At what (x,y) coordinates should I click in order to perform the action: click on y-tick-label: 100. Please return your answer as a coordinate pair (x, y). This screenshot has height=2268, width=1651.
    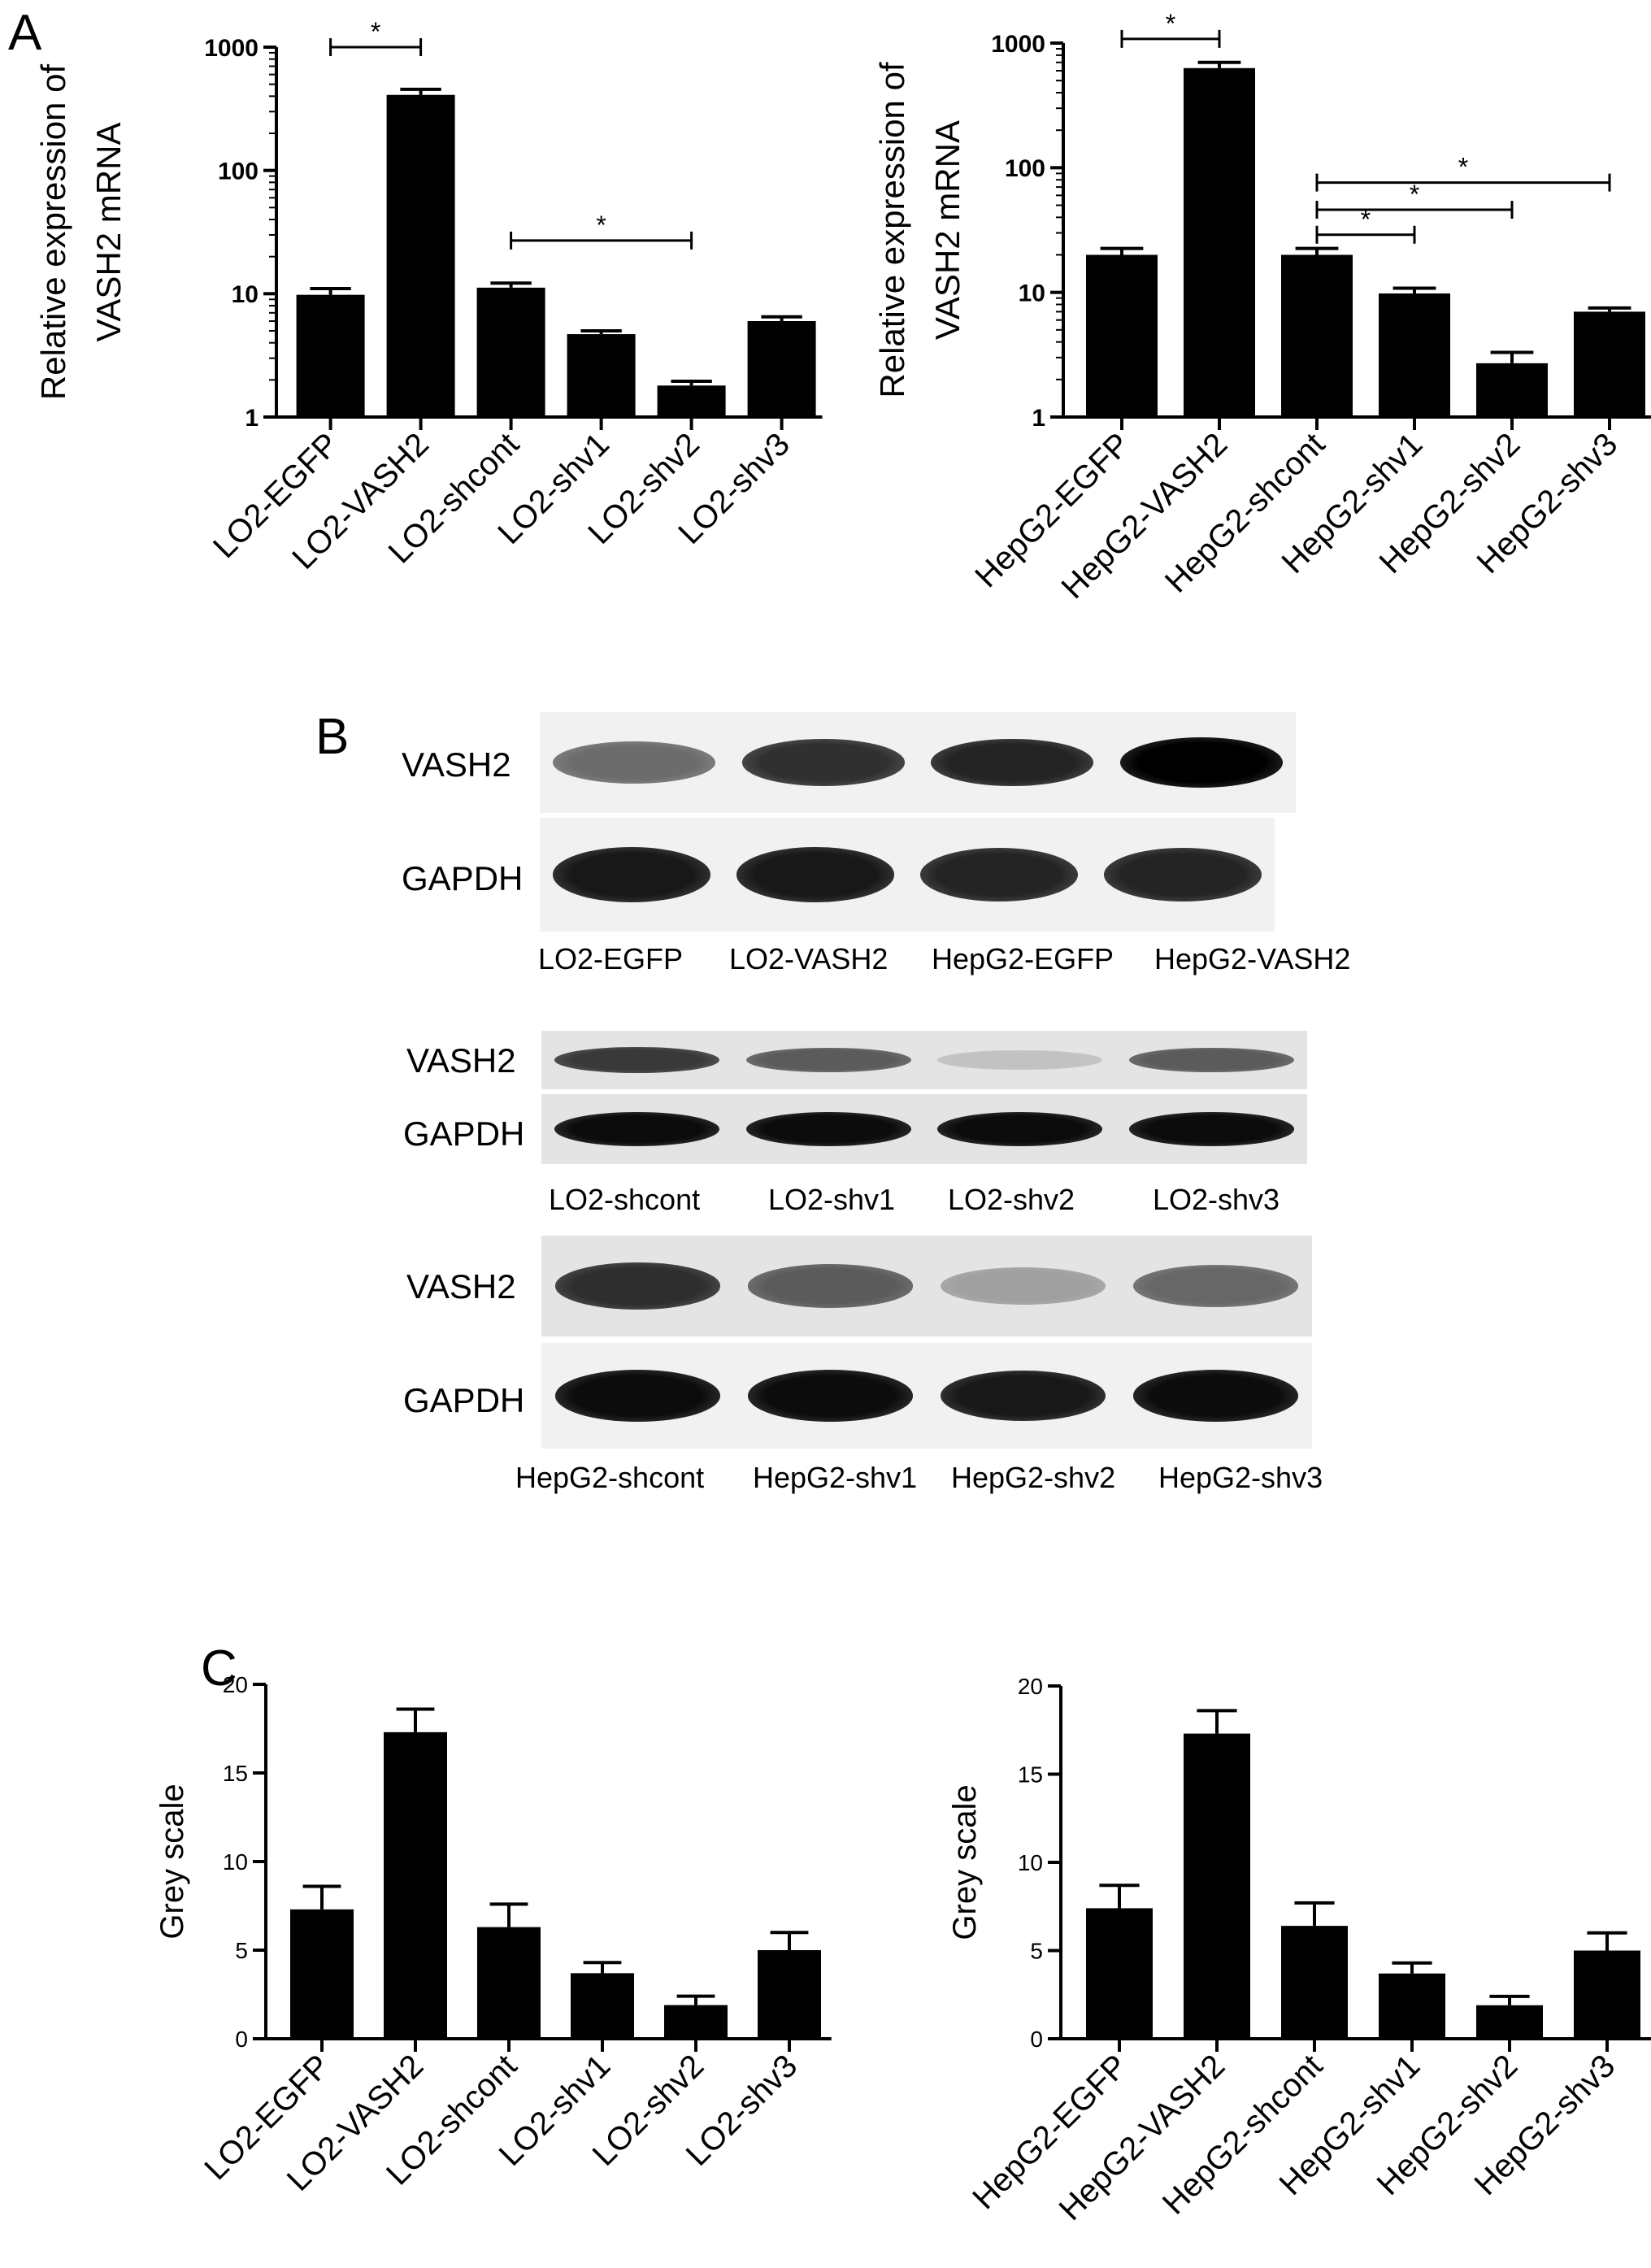
    Looking at the image, I should click on (238, 171).